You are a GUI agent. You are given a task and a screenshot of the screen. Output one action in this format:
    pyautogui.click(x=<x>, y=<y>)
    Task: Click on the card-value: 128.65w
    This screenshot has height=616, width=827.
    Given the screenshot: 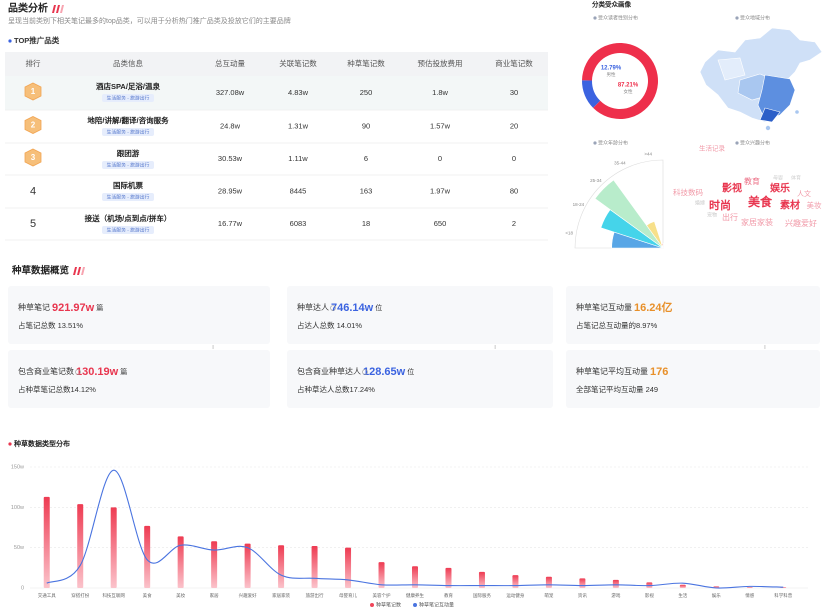 What is the action you would take?
    pyautogui.click(x=384, y=372)
    